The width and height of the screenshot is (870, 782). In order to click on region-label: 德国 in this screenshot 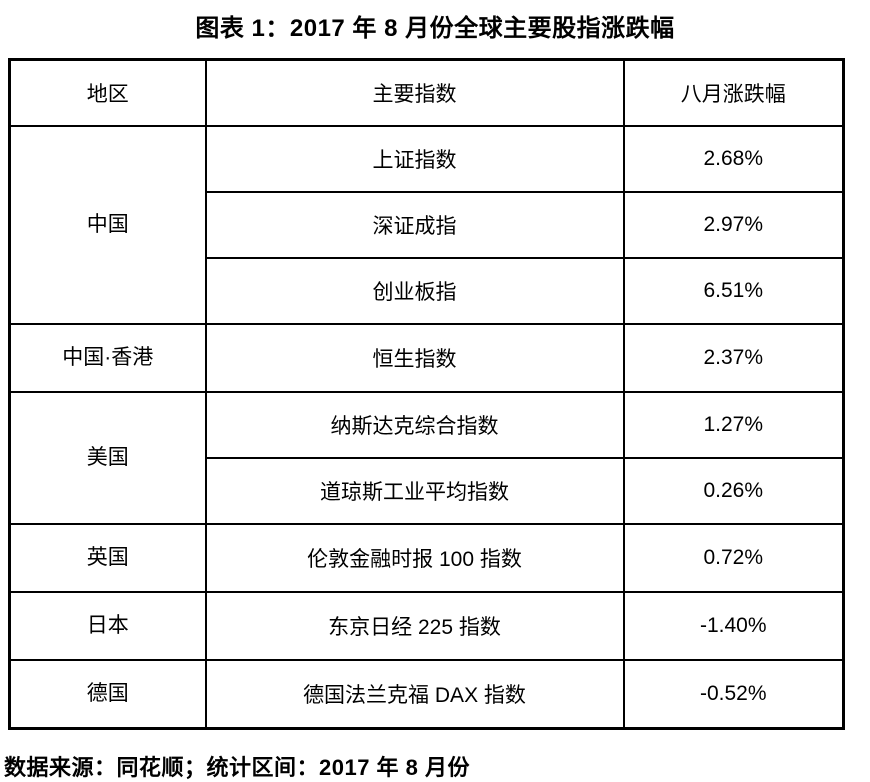, I will do `click(107, 693)`.